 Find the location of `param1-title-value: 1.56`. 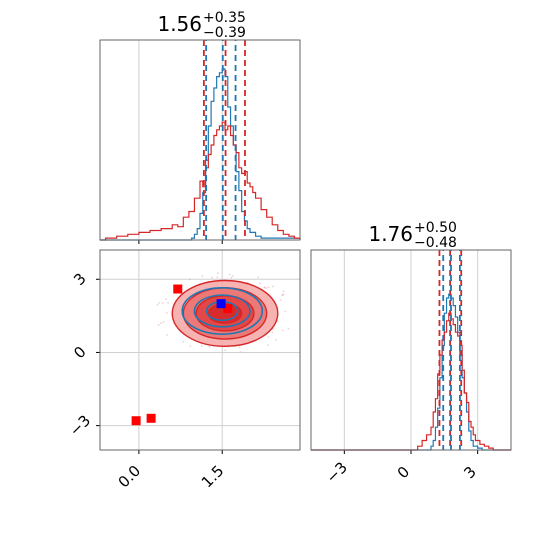

param1-title-value: 1.56 is located at coordinates (179, 24).